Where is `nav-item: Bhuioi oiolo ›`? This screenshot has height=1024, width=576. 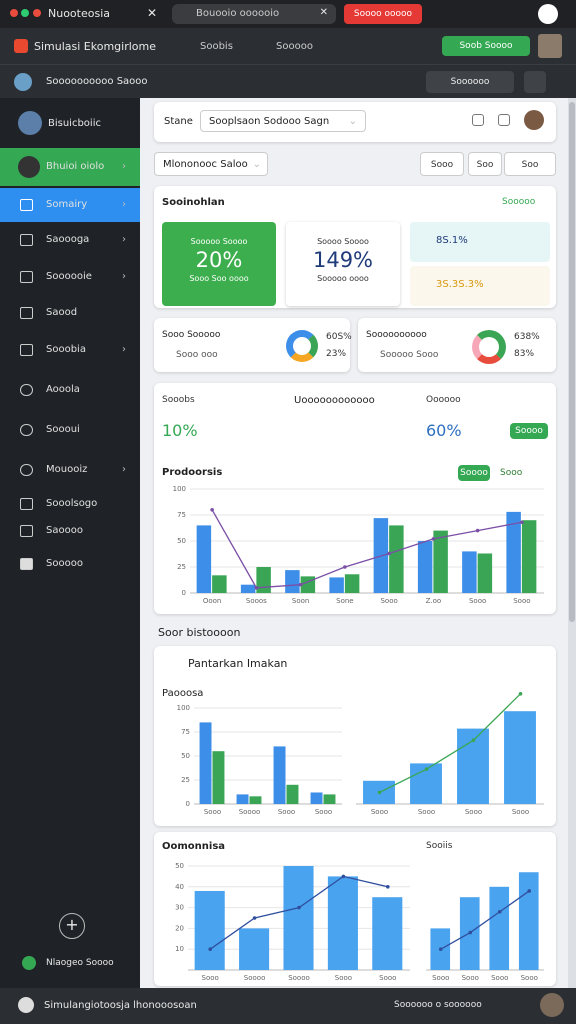
nav-item: Bhuioi oiolo › is located at coordinates (70, 167).